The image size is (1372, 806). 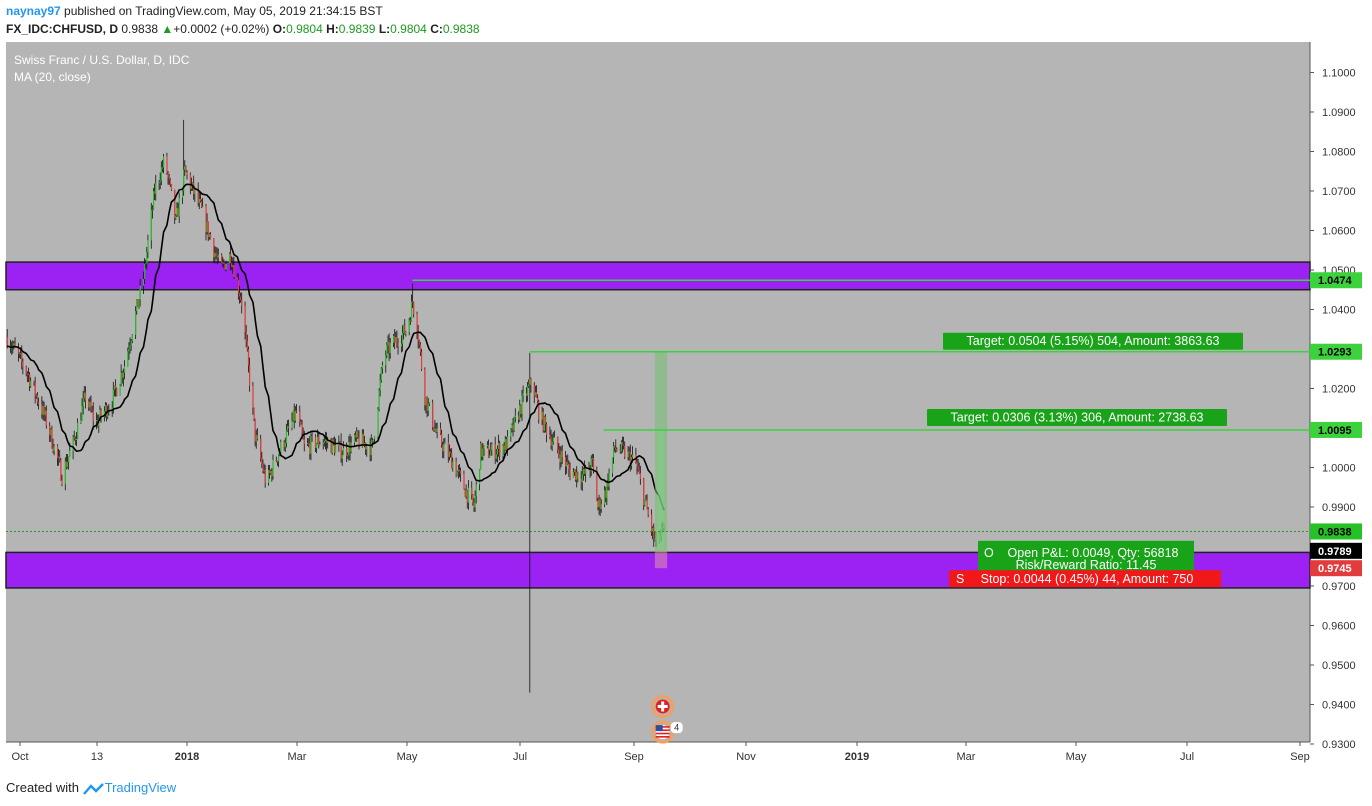 What do you see at coordinates (407, 757) in the screenshot?
I see `time-tick-label: May` at bounding box center [407, 757].